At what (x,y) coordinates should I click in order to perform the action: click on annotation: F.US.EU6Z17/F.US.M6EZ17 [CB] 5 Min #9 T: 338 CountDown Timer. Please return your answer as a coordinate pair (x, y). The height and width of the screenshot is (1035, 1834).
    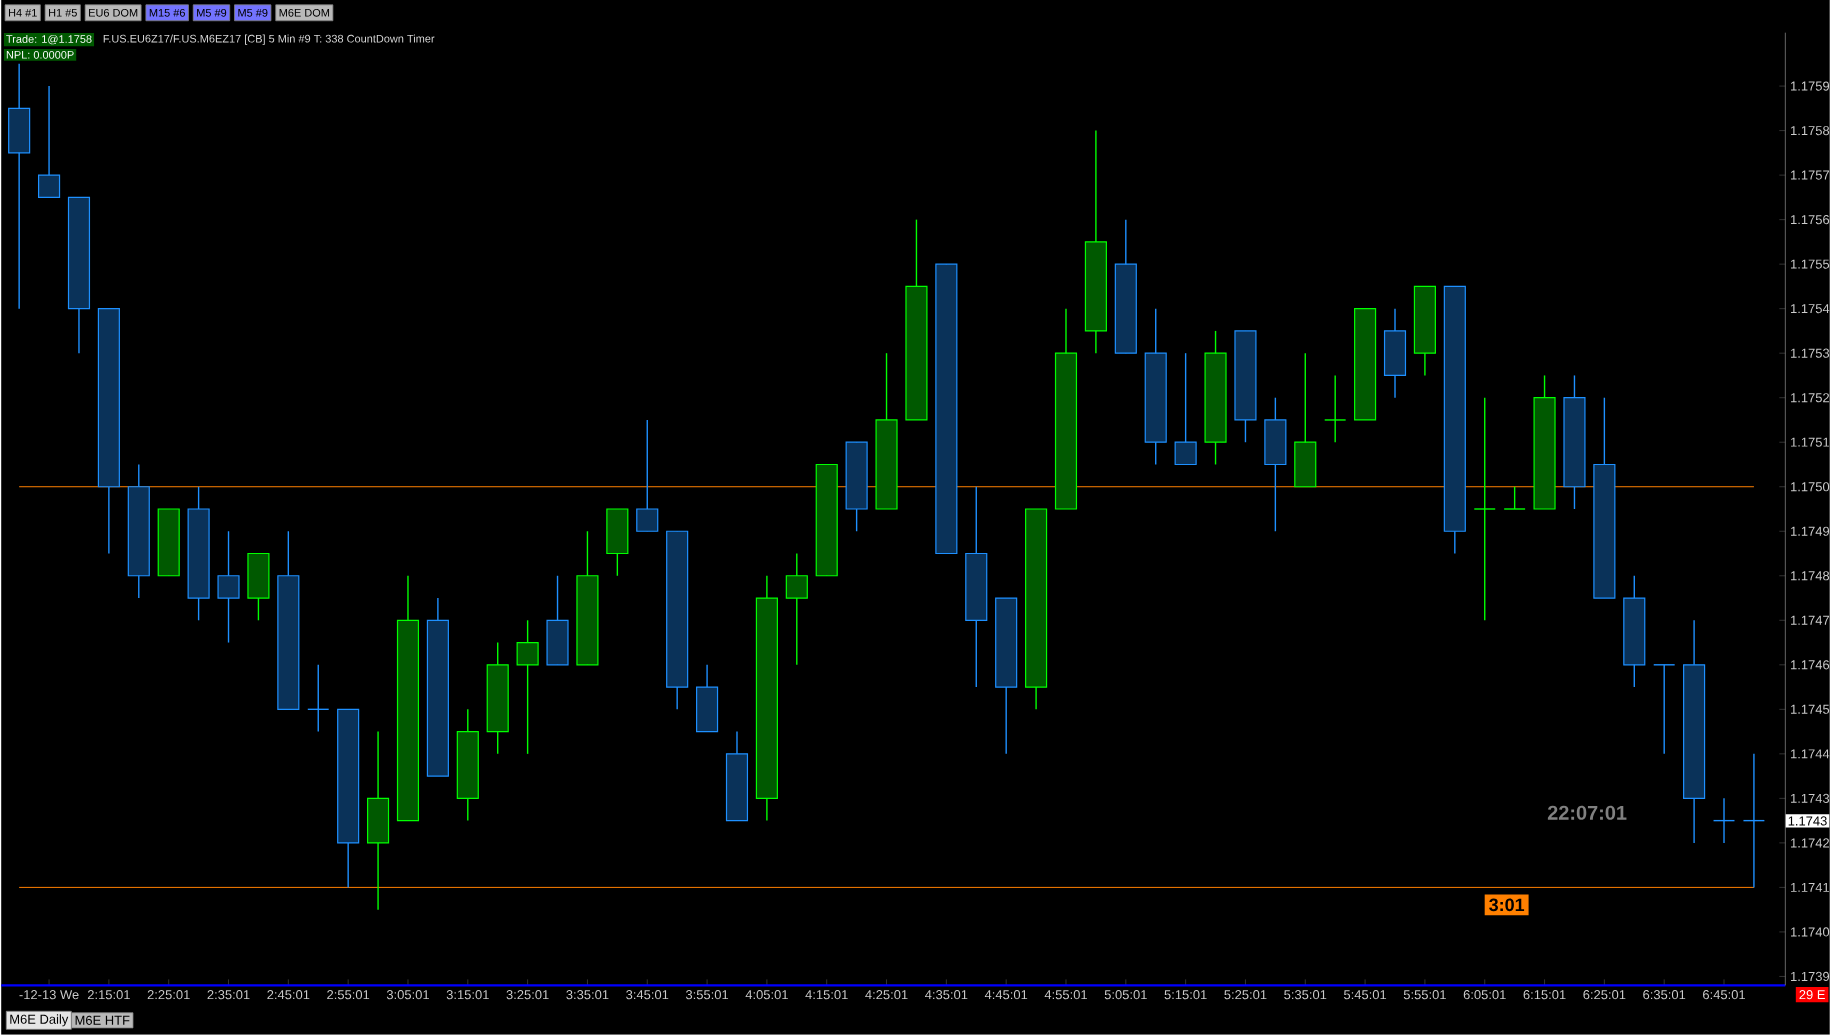
    Looking at the image, I should click on (269, 39).